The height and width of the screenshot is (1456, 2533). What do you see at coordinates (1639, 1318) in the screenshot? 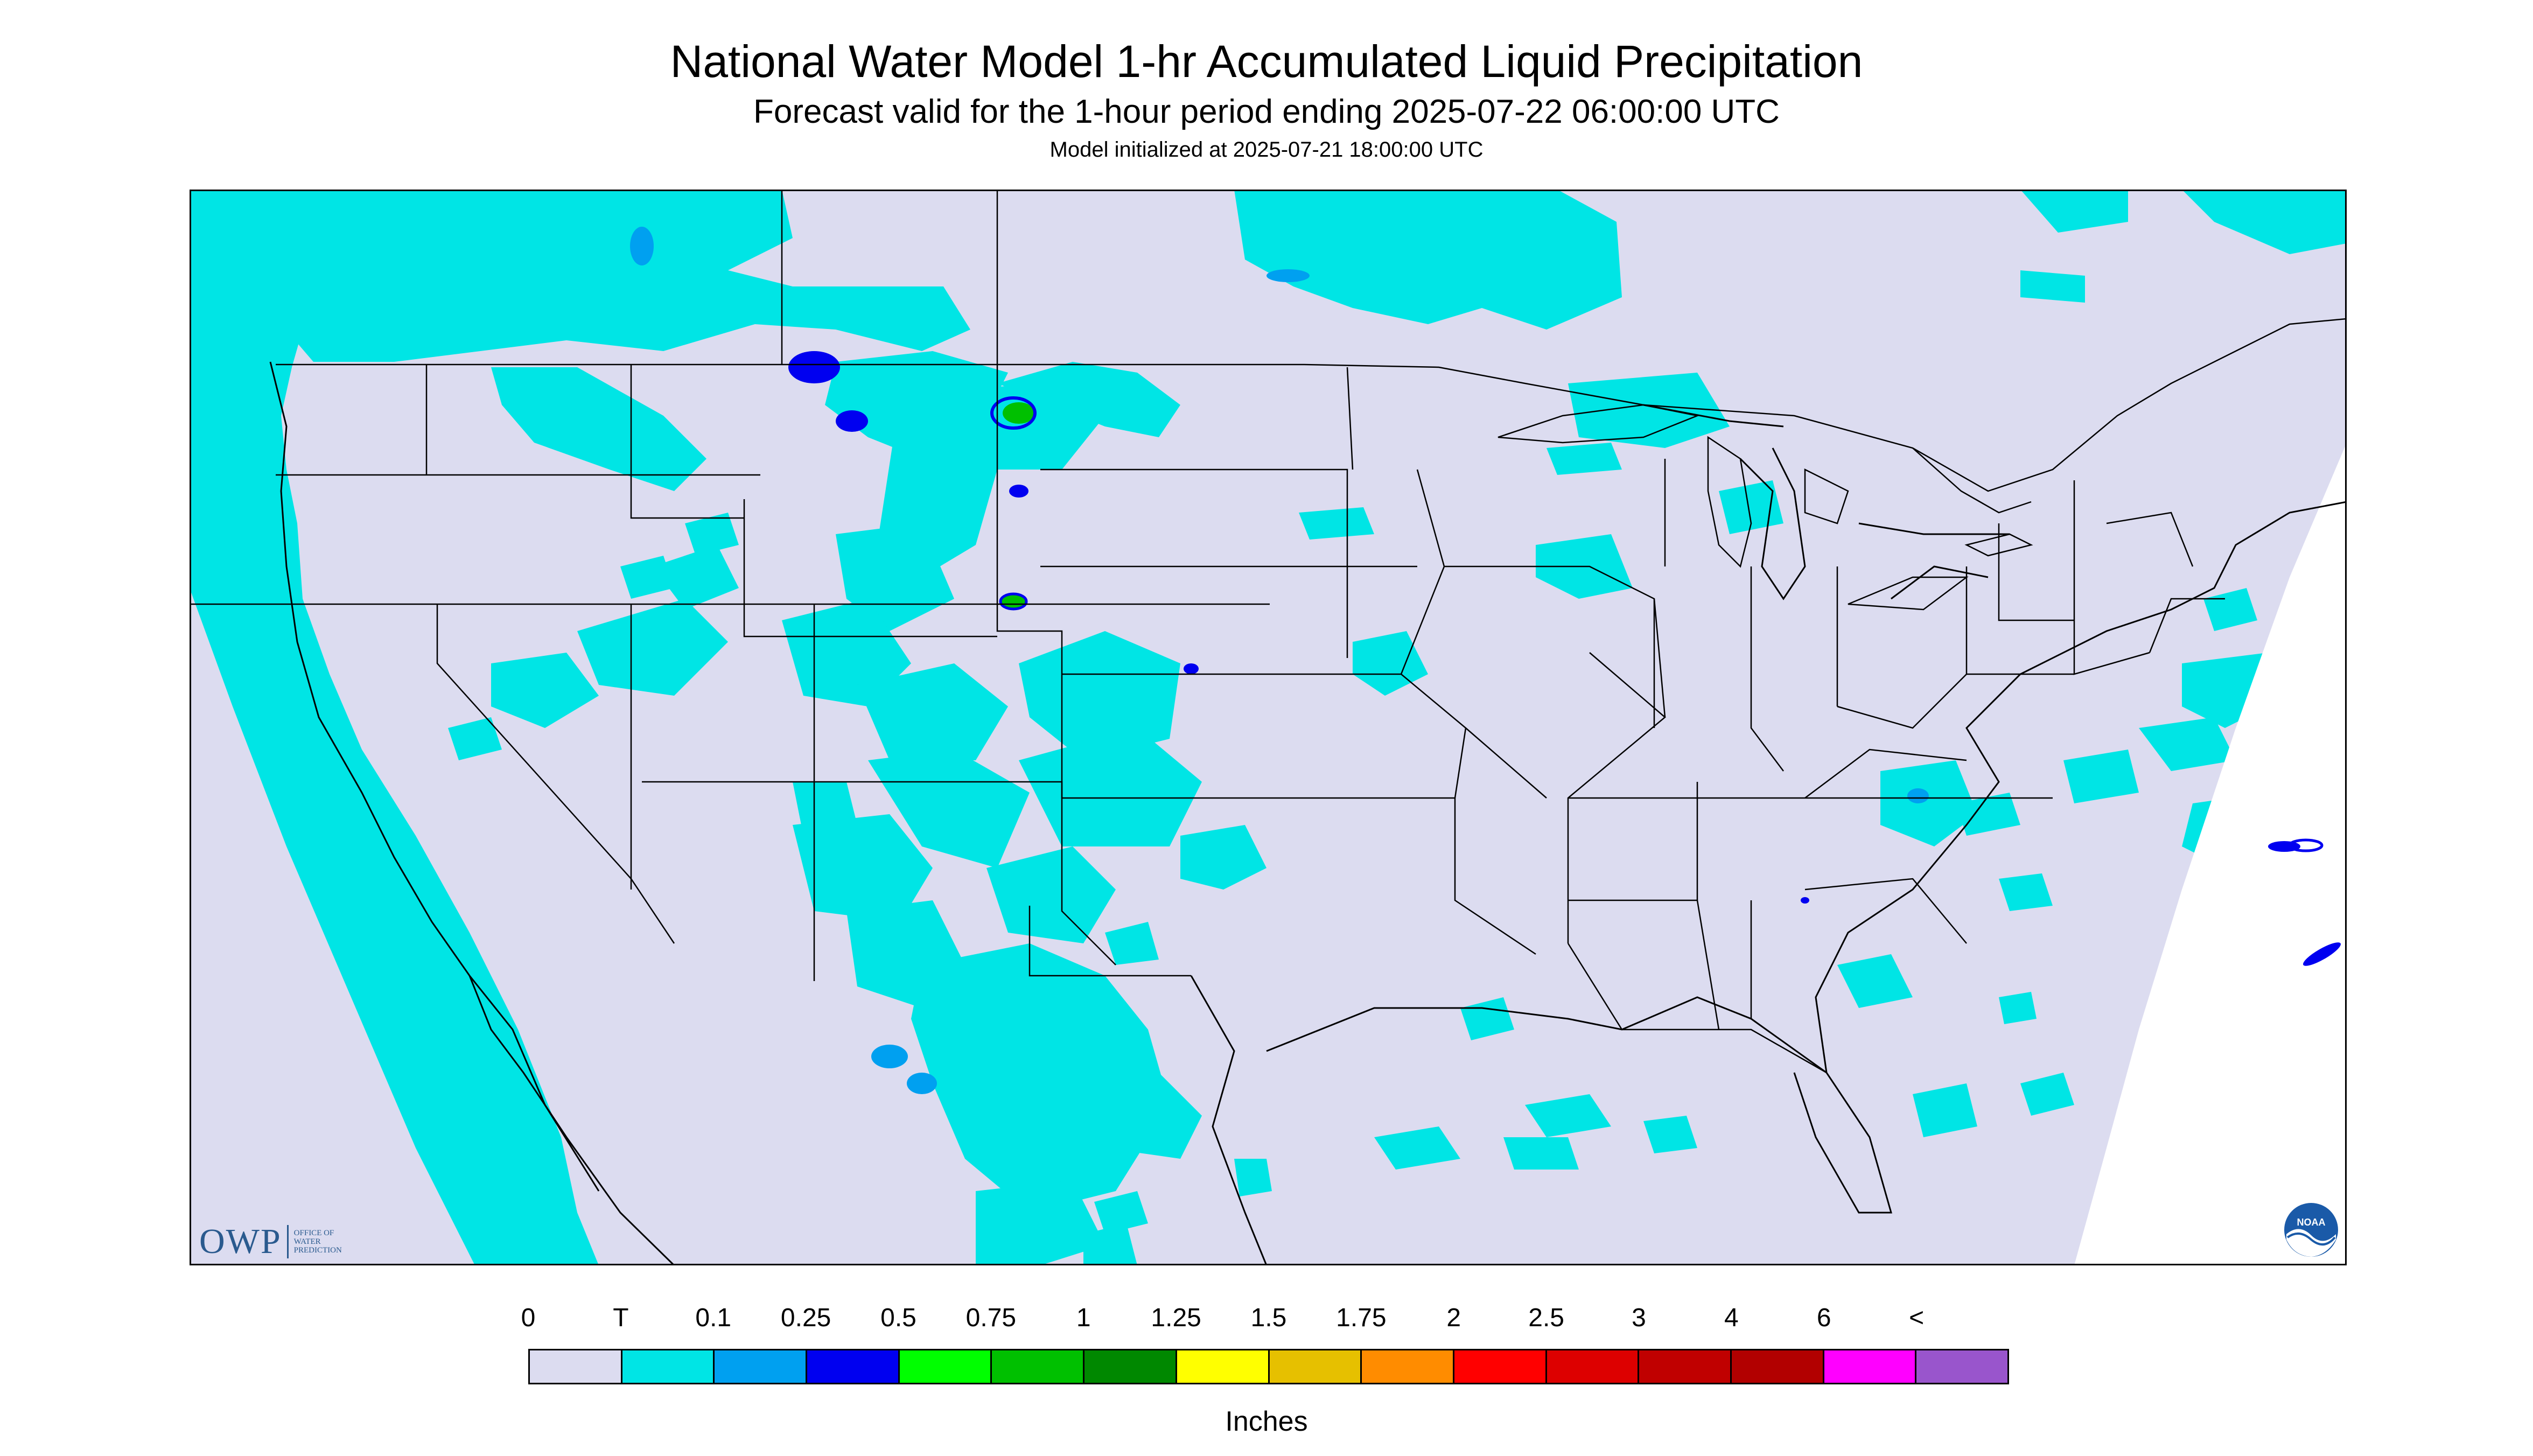
I see `legend-label: 3` at bounding box center [1639, 1318].